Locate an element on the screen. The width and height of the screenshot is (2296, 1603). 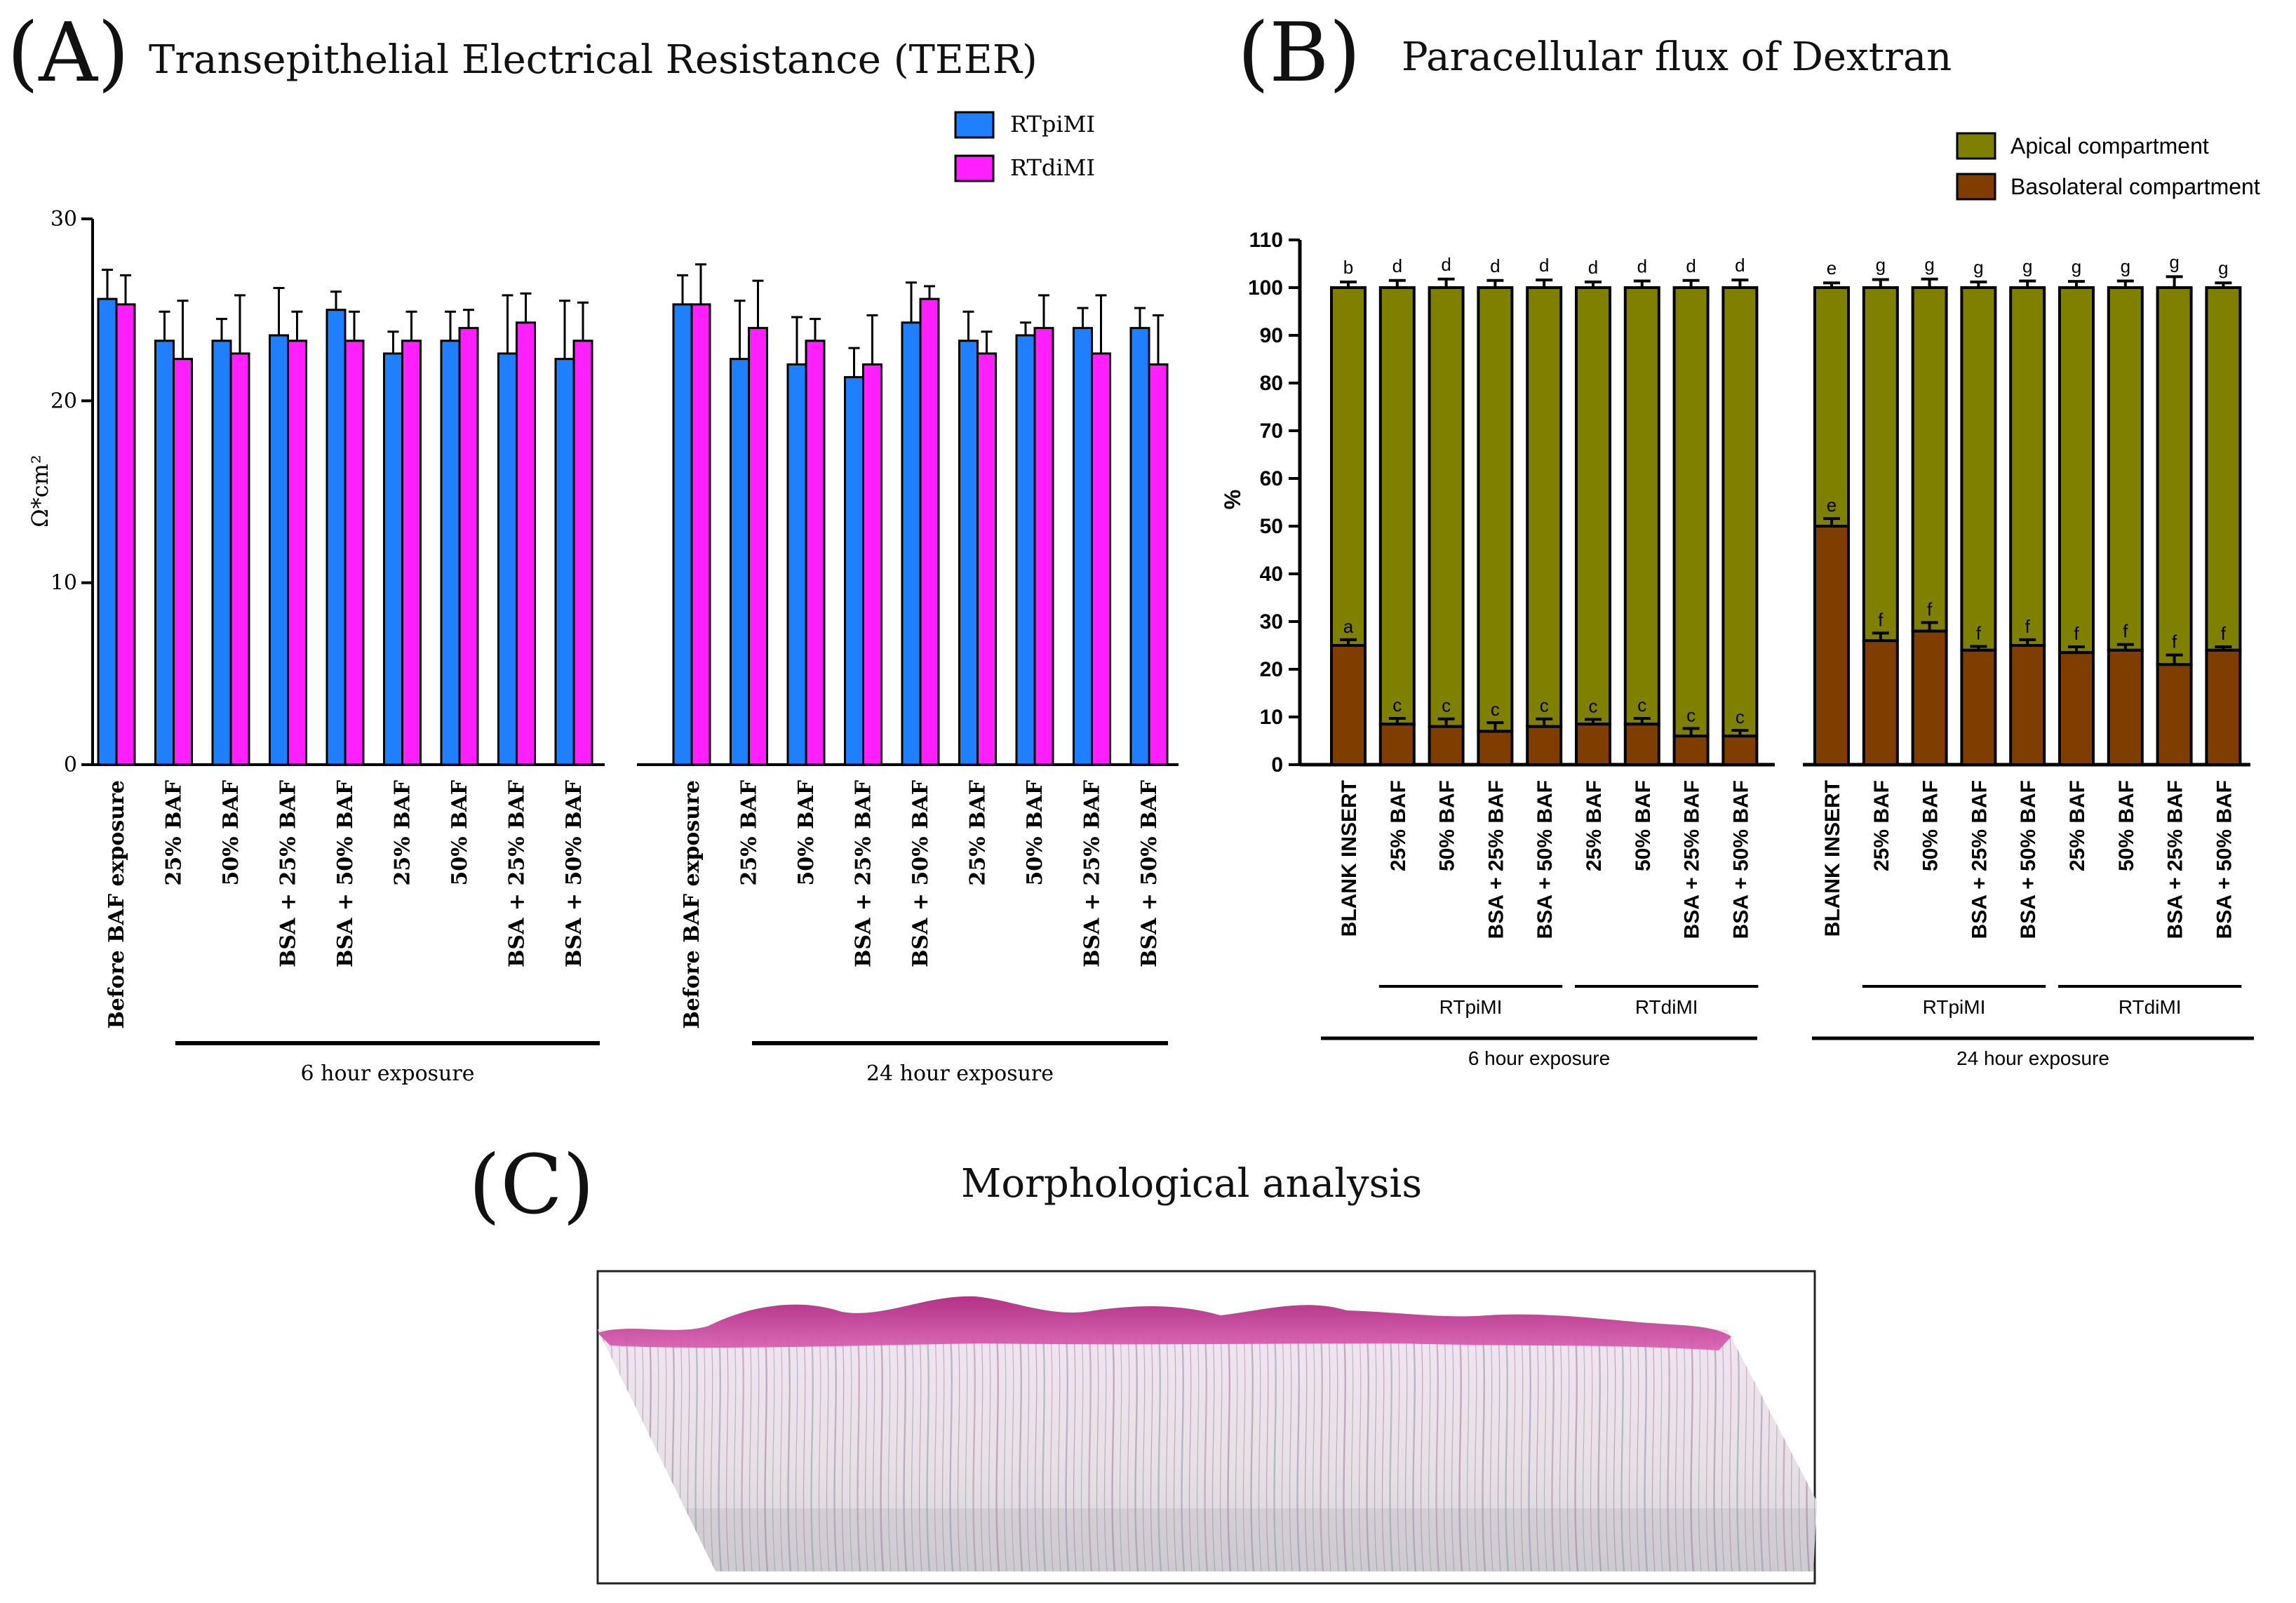
dextran-x-tick-label: 25% BAF is located at coordinates (1881, 825).